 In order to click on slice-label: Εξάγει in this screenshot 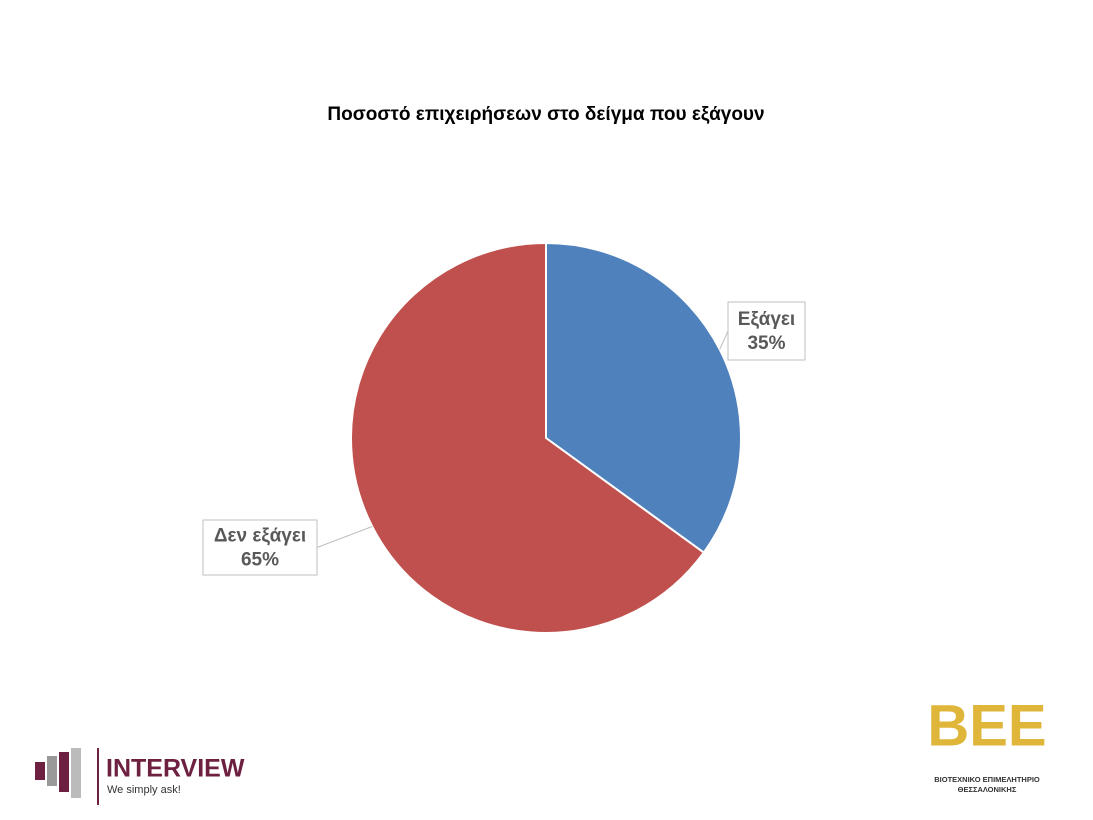, I will do `click(766, 319)`.